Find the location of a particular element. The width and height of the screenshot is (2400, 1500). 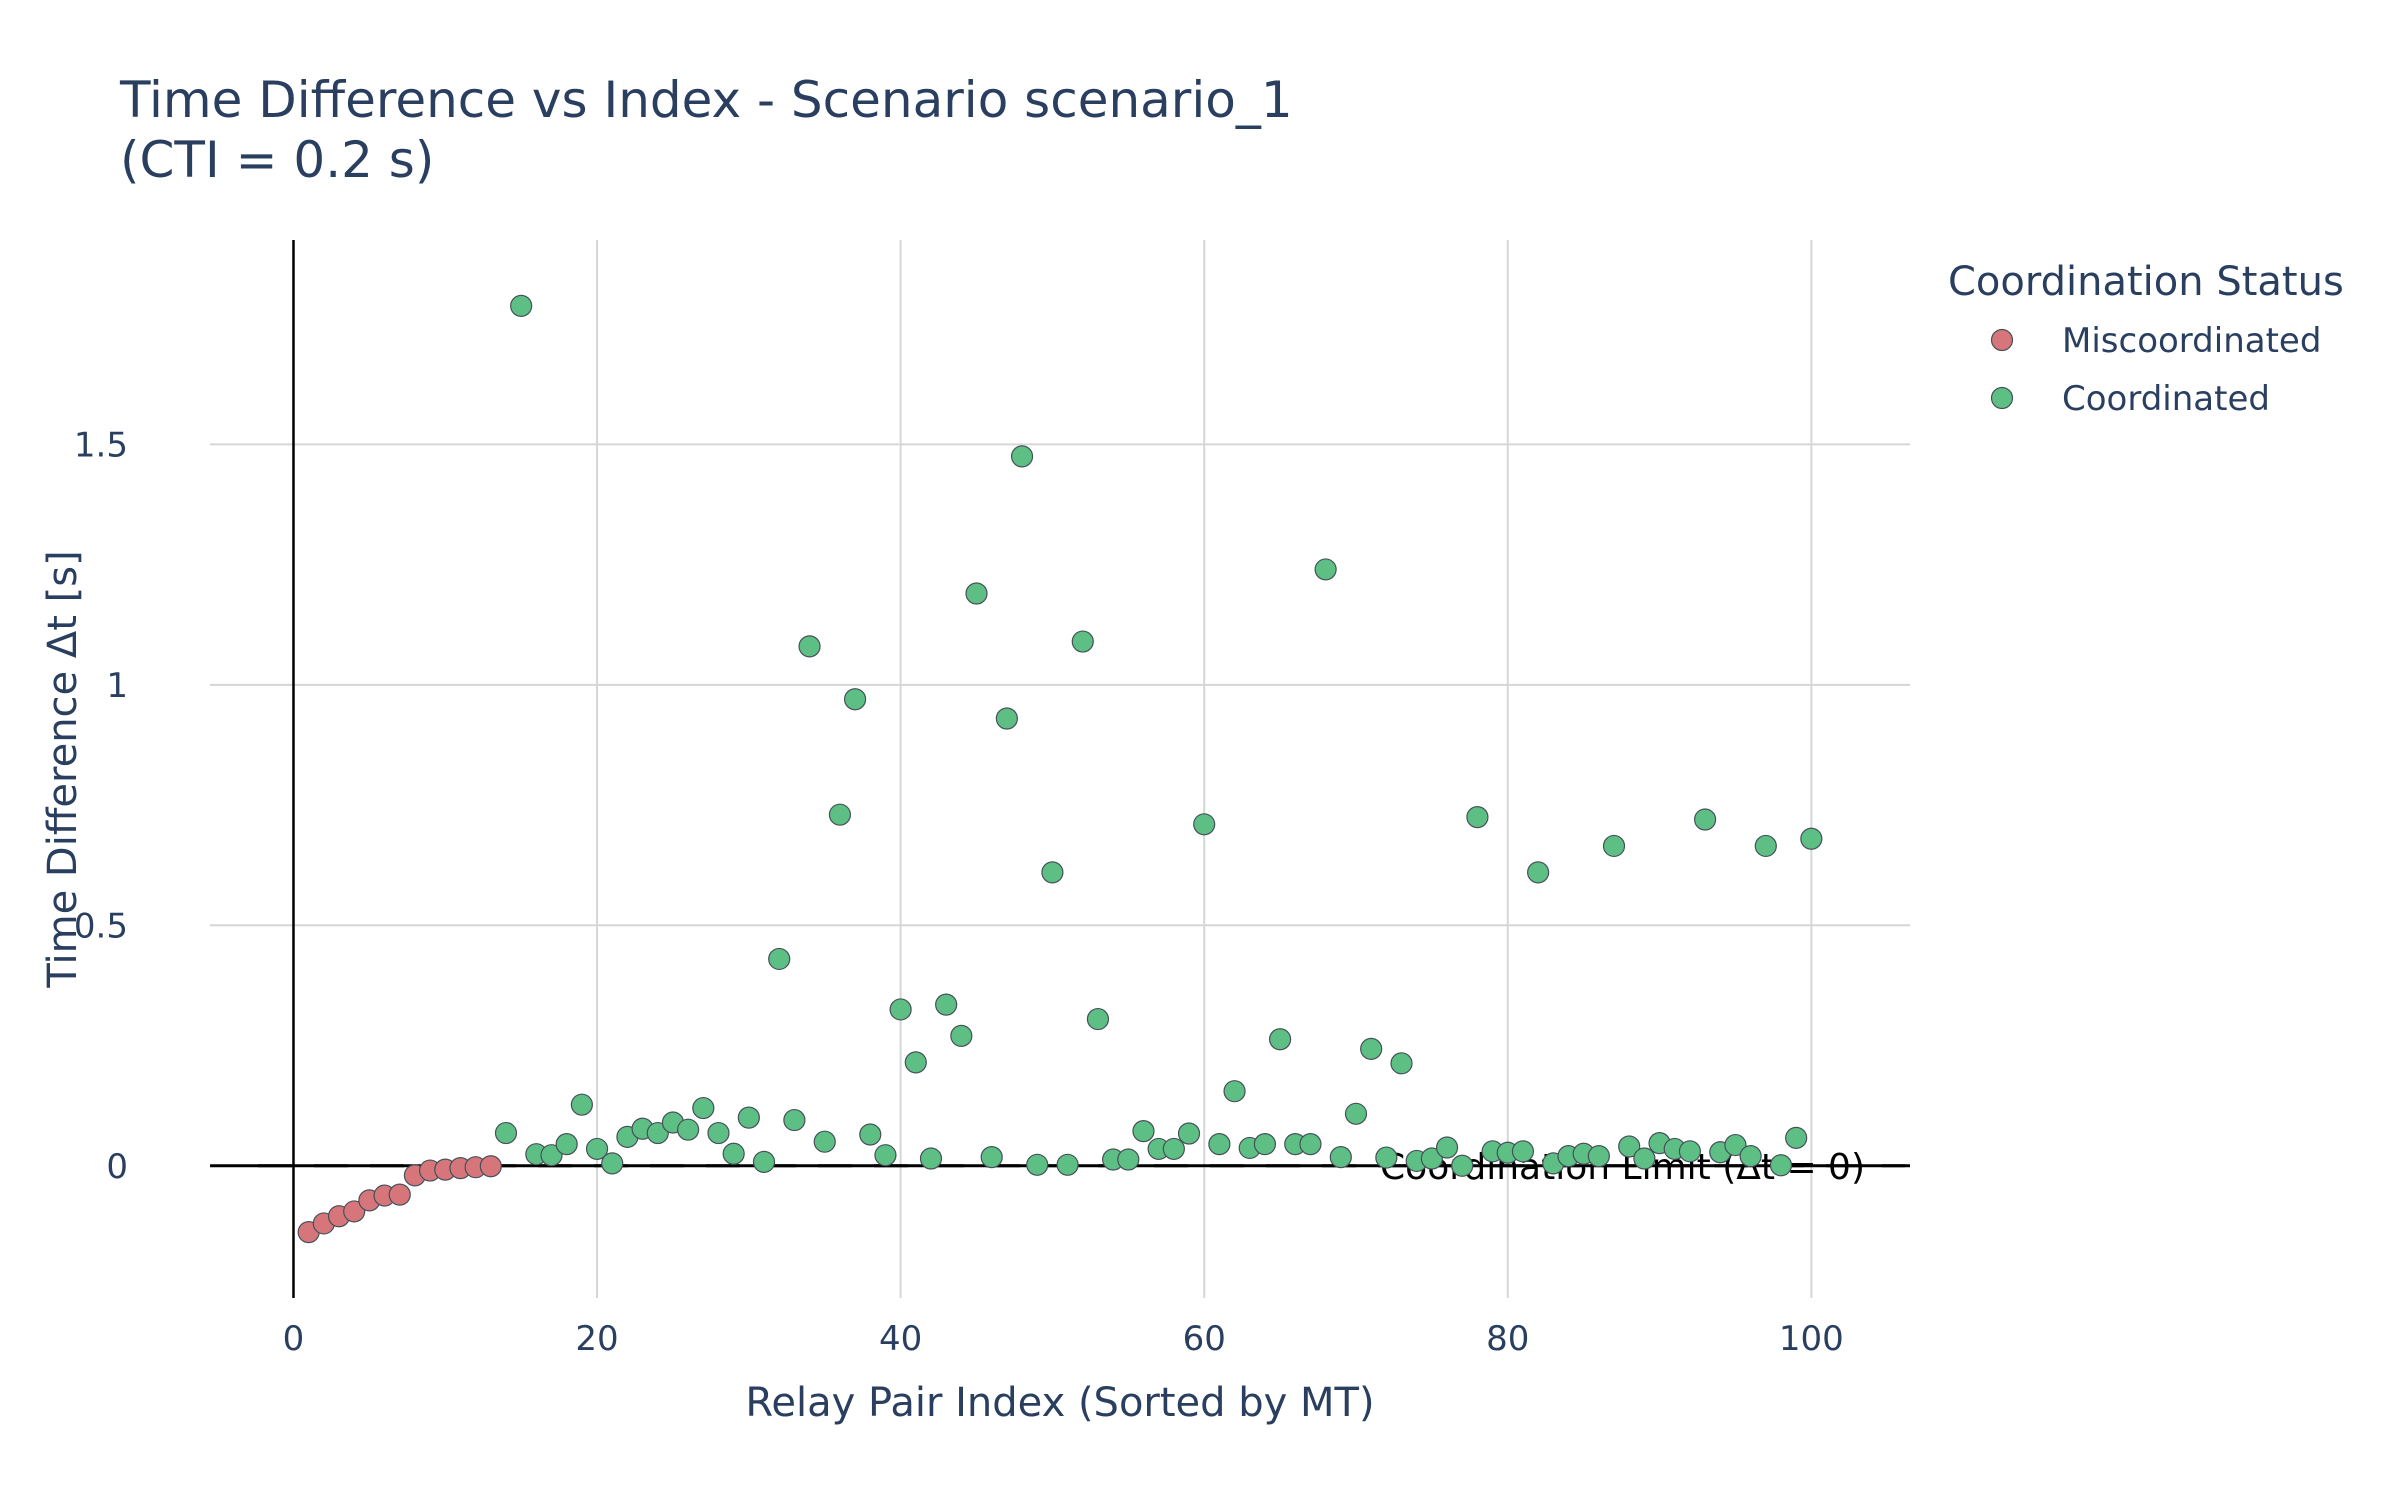

y-tick-label: 0 is located at coordinates (117, 1167).